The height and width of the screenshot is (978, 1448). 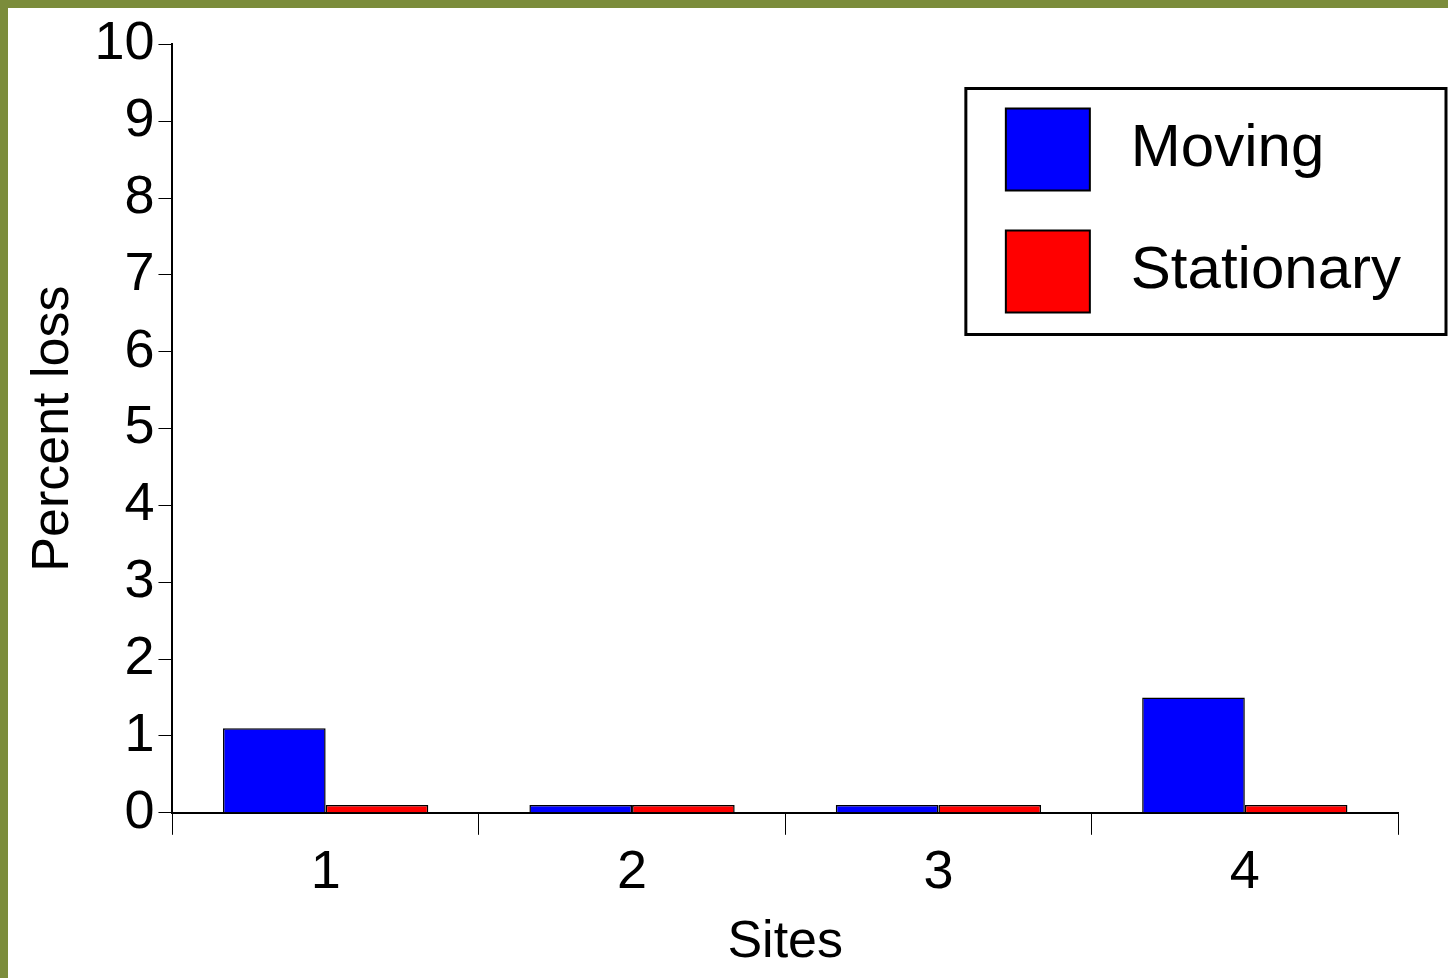 What do you see at coordinates (139, 578) in the screenshot?
I see `y-tick-label: 3` at bounding box center [139, 578].